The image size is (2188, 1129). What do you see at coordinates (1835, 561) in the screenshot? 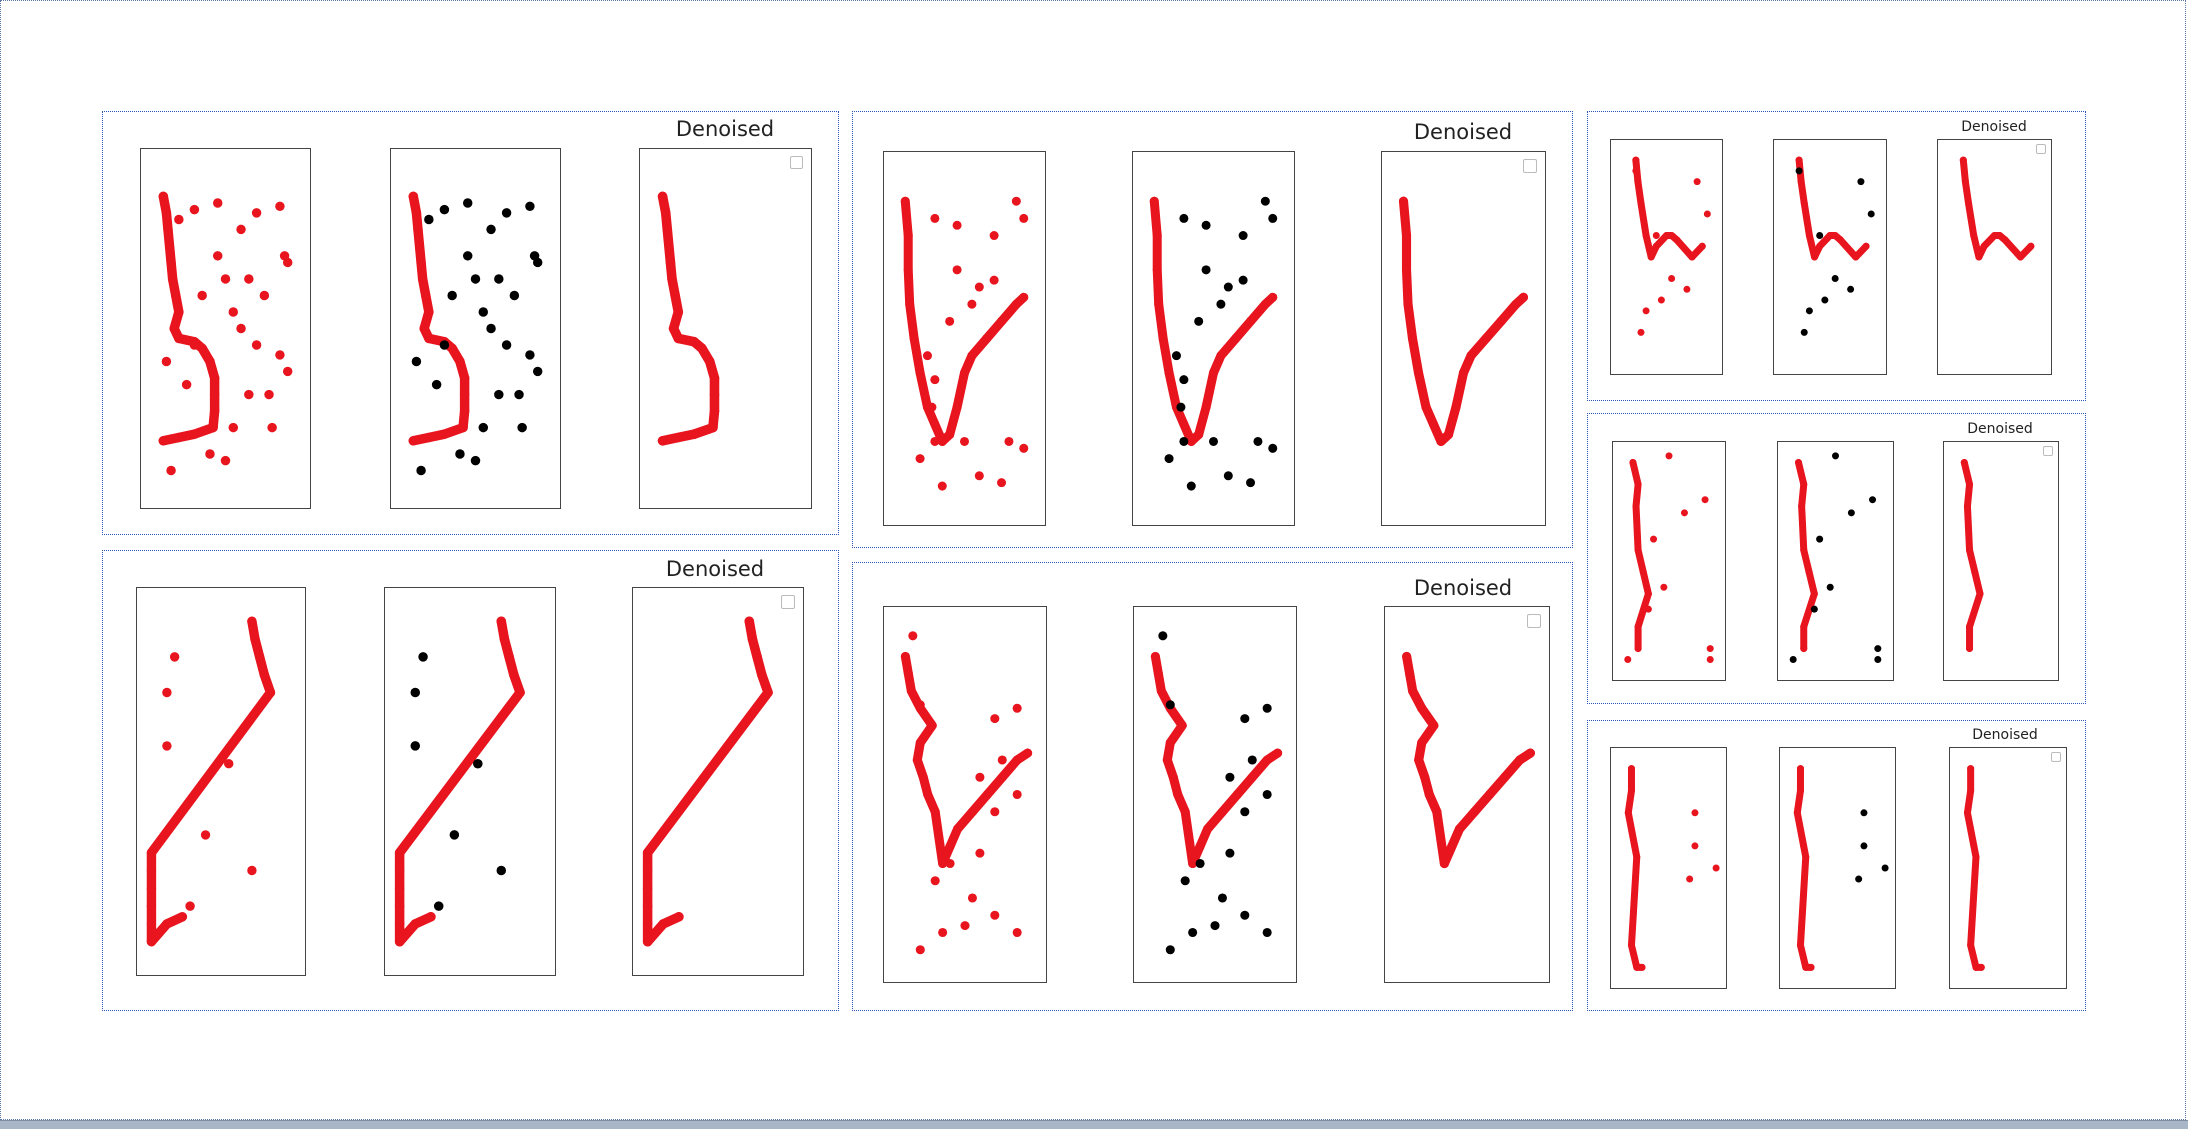
I see `plot-noisy-p6` at bounding box center [1835, 561].